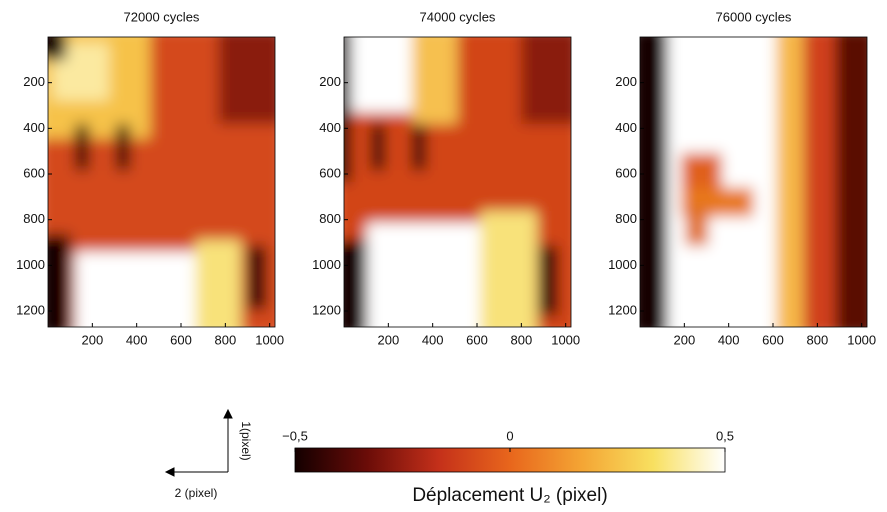  I want to click on colorbar-tick-label: 0,5, so click(725, 435).